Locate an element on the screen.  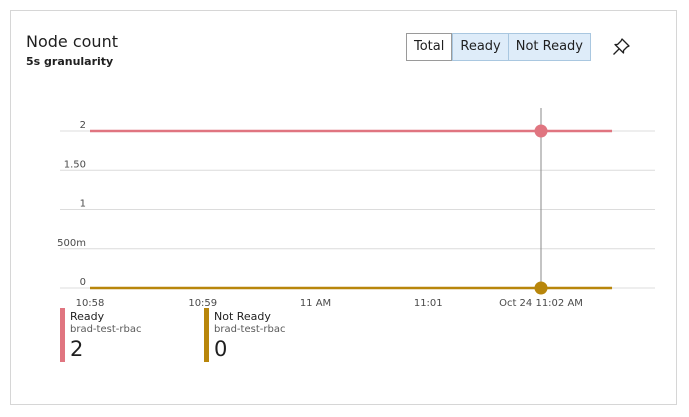
x-tick-label: 10:58 is located at coordinates (90, 303).